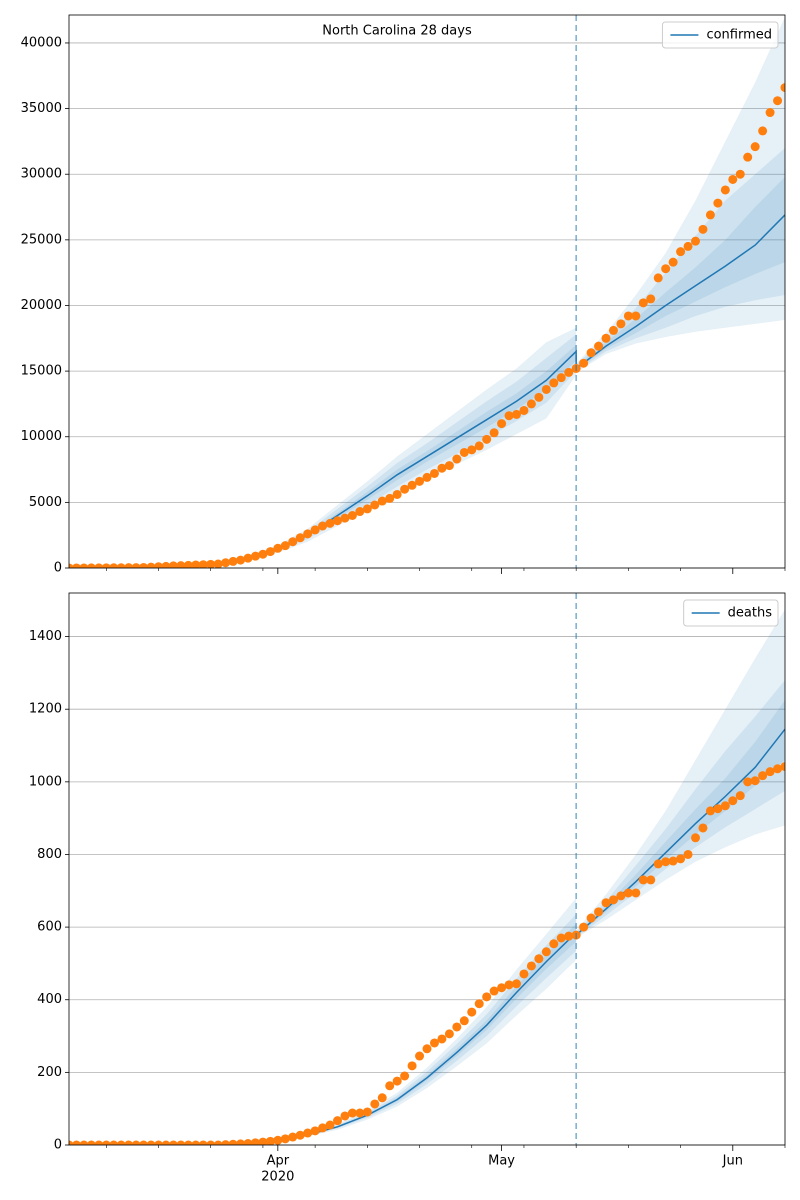 The image size is (800, 1200). Describe the element at coordinates (278, 1161) in the screenshot. I see `x-tick-label: Apr` at that location.